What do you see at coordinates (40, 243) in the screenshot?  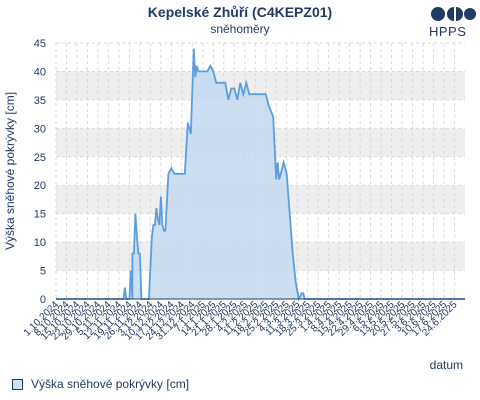 I see `y-tick-label: 10` at bounding box center [40, 243].